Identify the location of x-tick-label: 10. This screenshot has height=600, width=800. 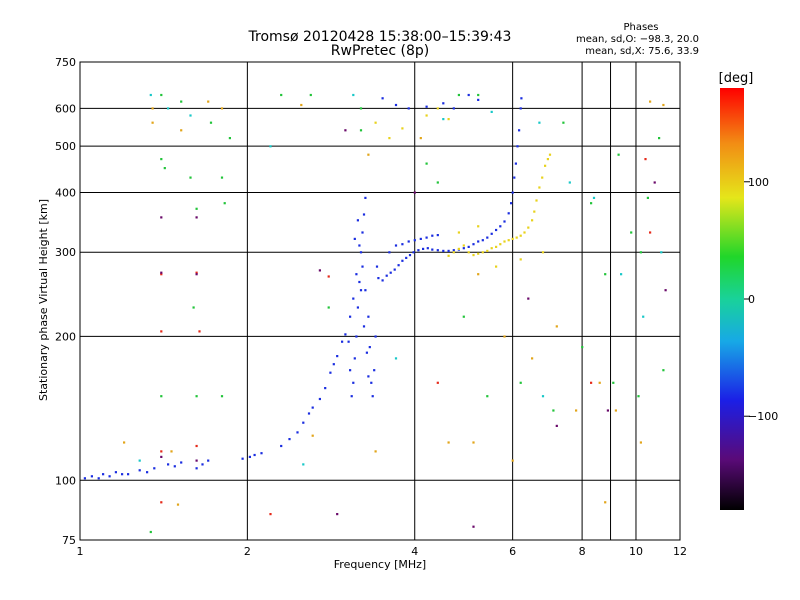
(636, 551).